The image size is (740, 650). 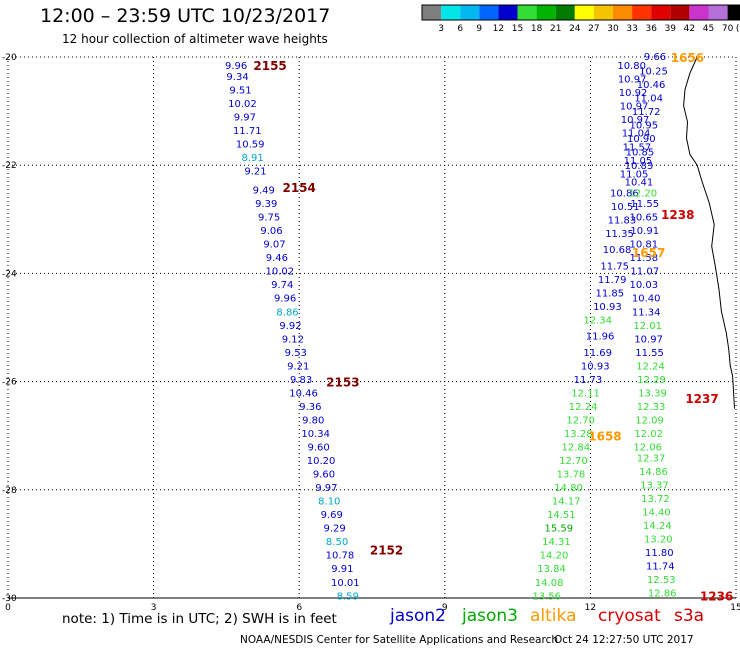 I want to click on wave-height-value: 11.69, so click(x=597, y=353).